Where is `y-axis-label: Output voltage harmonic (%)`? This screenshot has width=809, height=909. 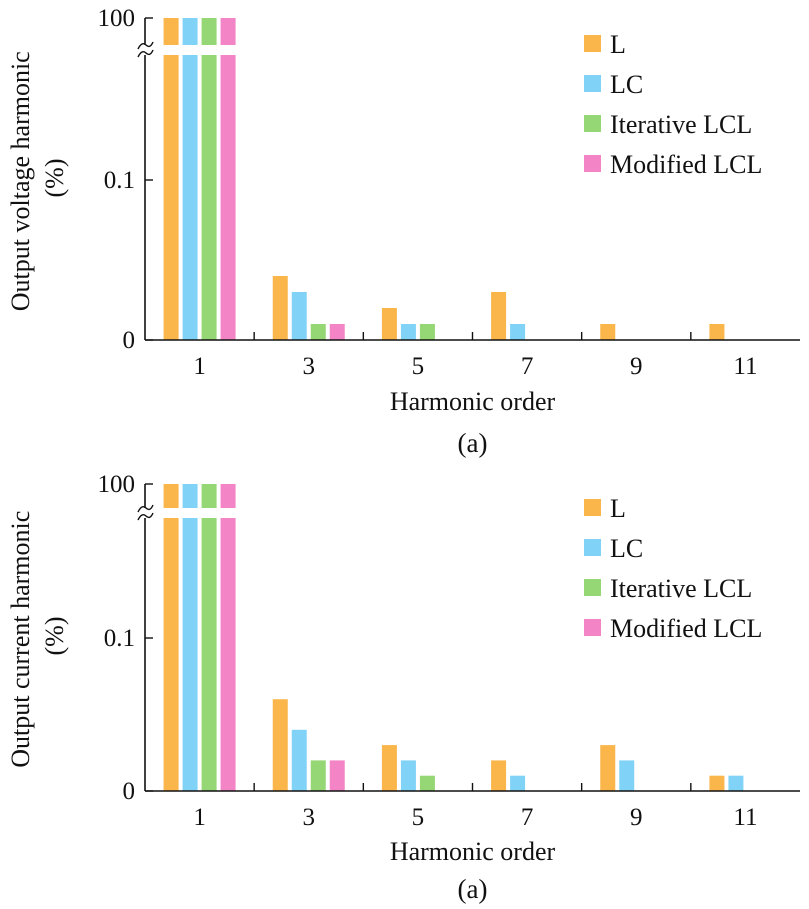 y-axis-label: Output voltage harmonic (%) is located at coordinates (37, 178).